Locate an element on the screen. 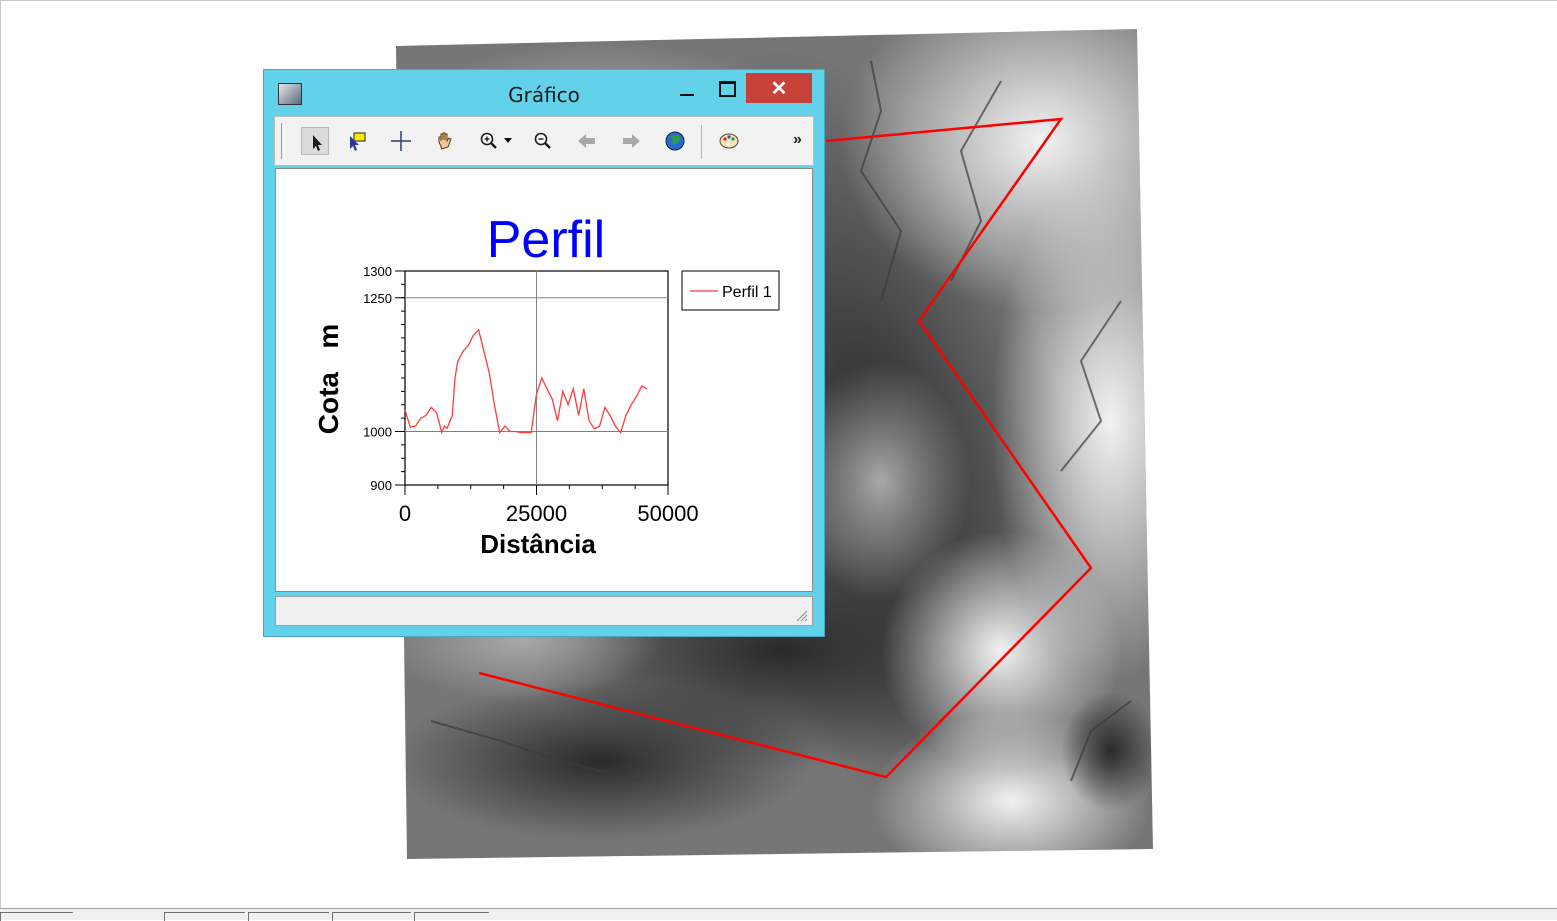 The image size is (1557, 921). forward-arrow-icon is located at coordinates (631, 141).